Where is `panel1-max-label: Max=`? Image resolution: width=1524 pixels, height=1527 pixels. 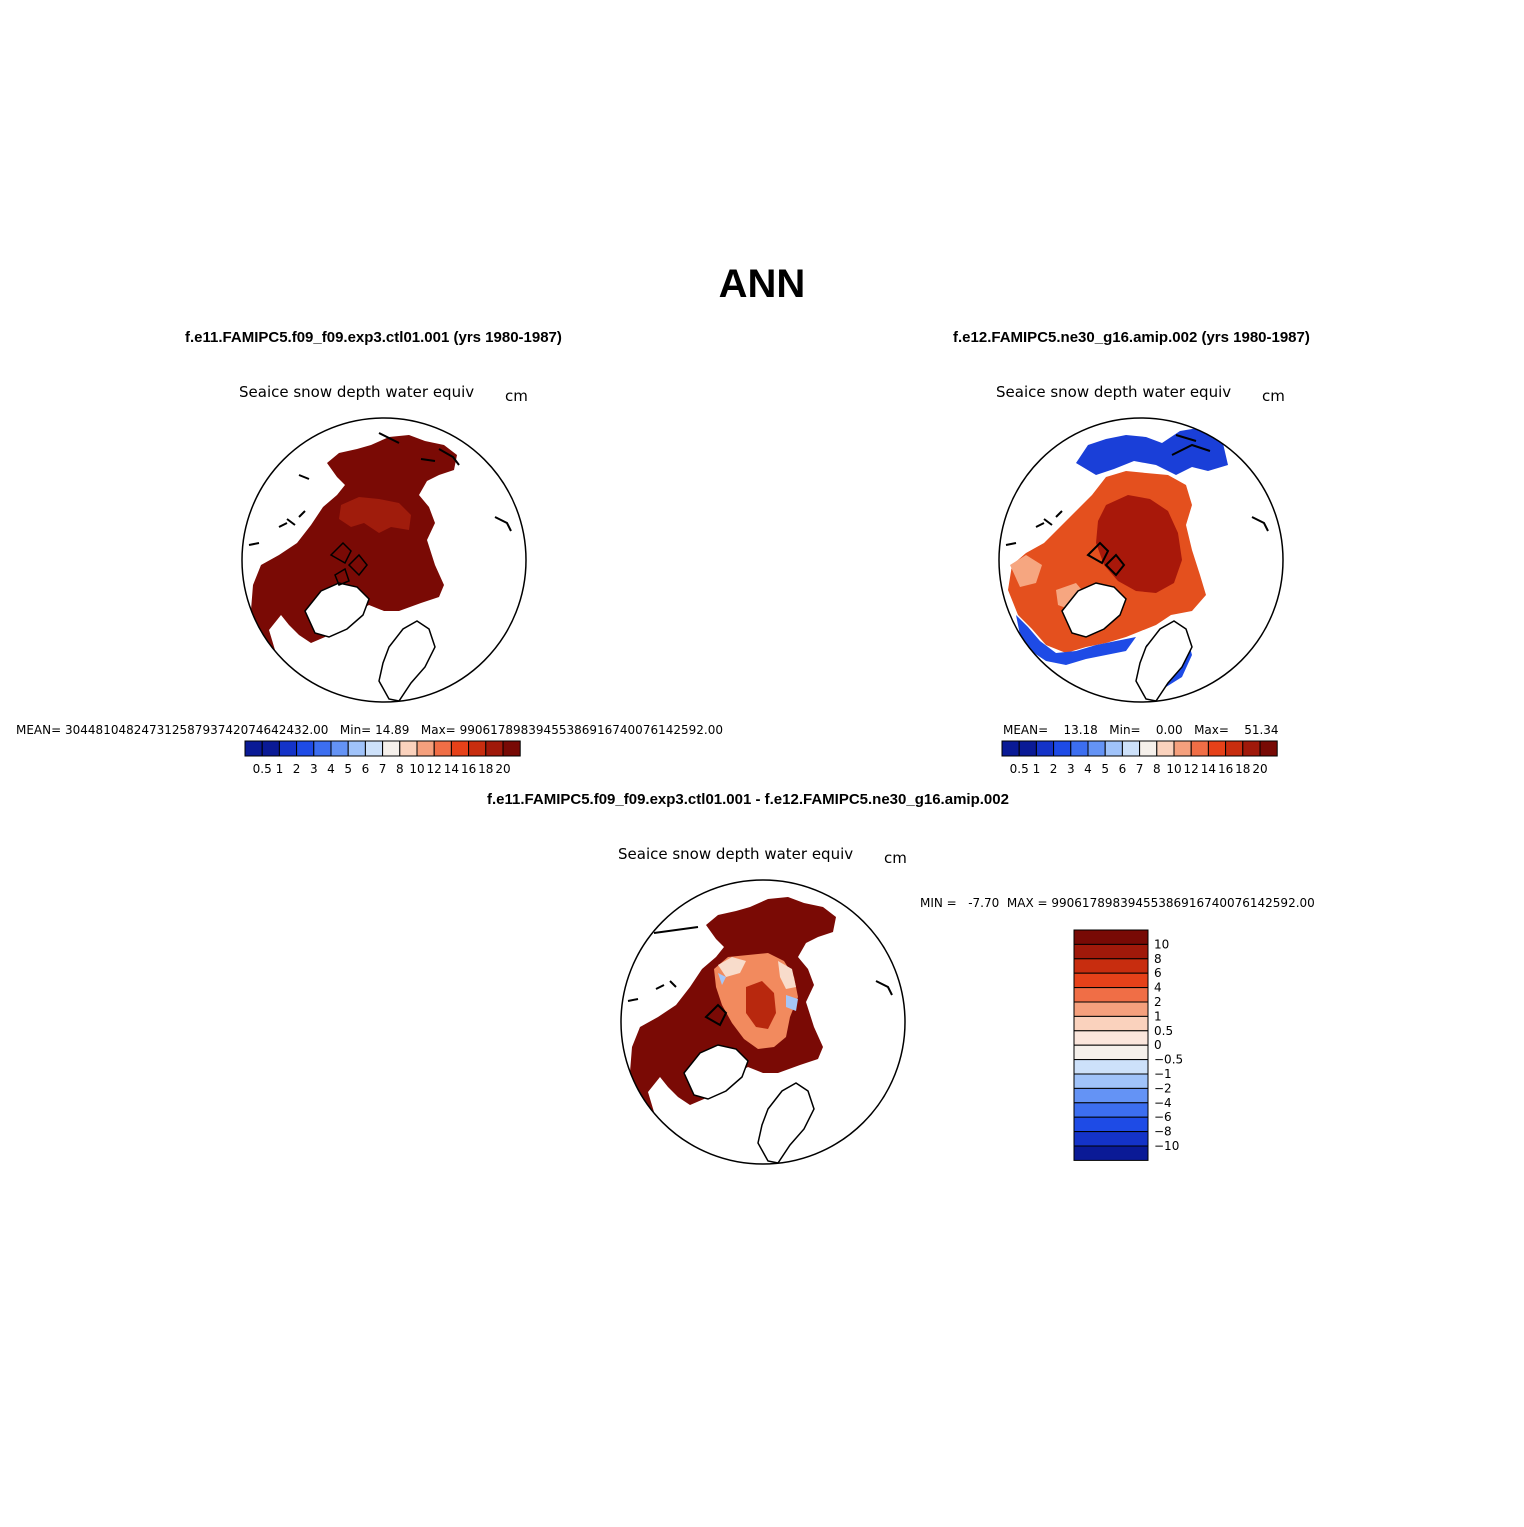
panel1-max-label: Max= is located at coordinates (438, 730).